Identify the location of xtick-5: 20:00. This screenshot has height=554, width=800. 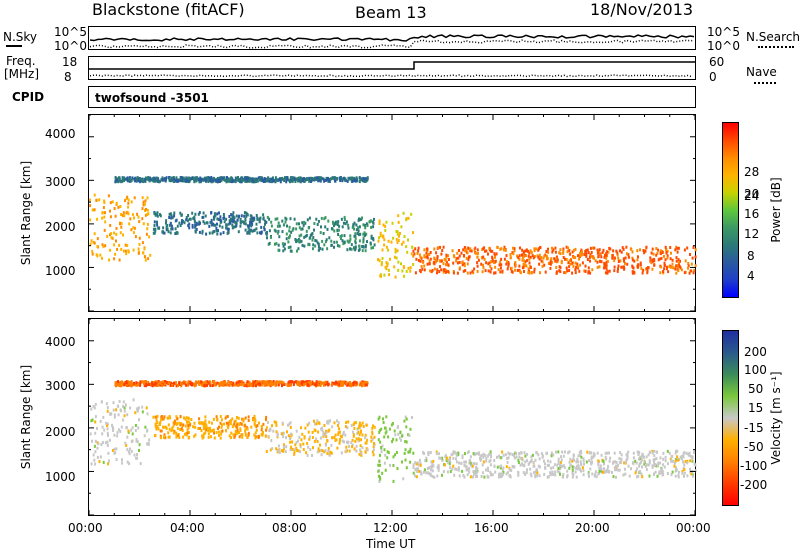
(592, 528).